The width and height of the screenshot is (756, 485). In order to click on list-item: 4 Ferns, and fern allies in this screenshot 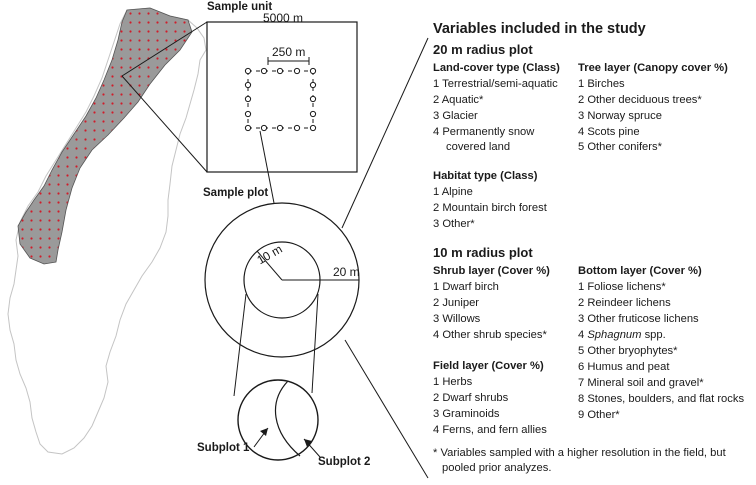, I will do `click(490, 430)`.